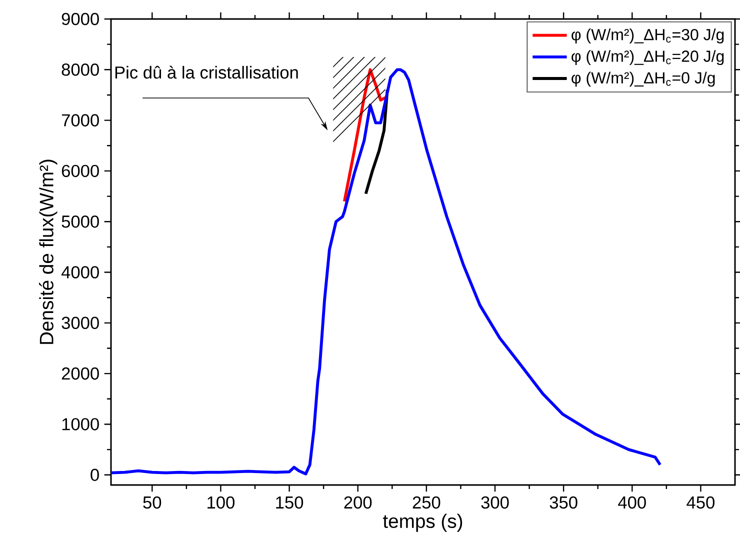 This screenshot has width=740, height=558. I want to click on y-tick-label: 3000, so click(80, 323).